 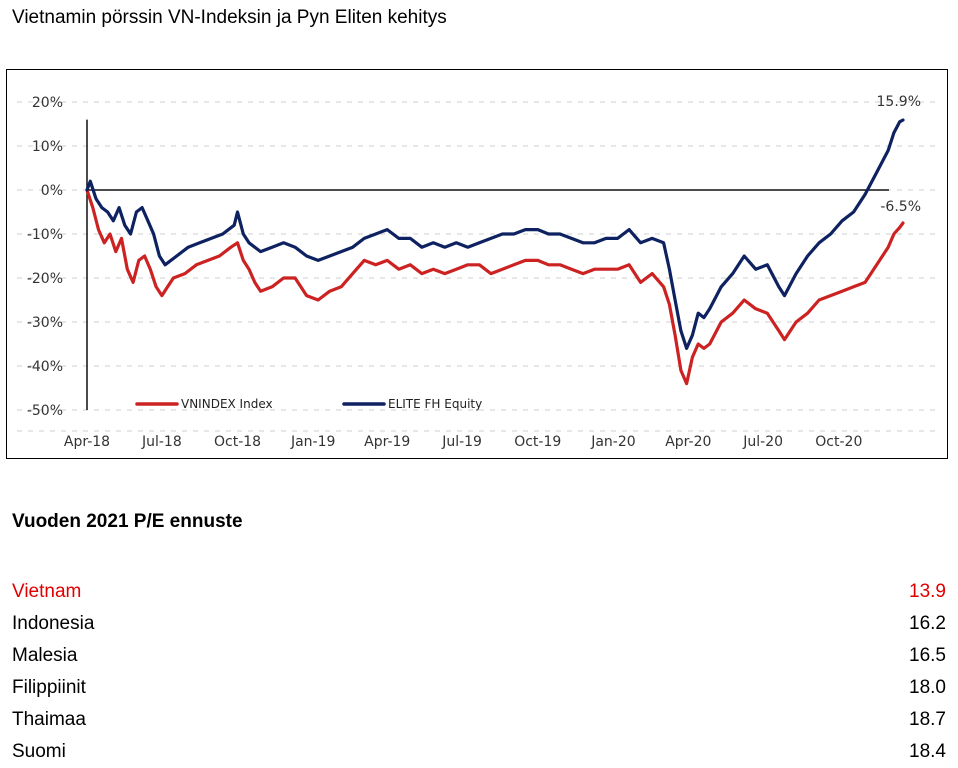 I want to click on x-tick-label: Oct-20, so click(x=838, y=442).